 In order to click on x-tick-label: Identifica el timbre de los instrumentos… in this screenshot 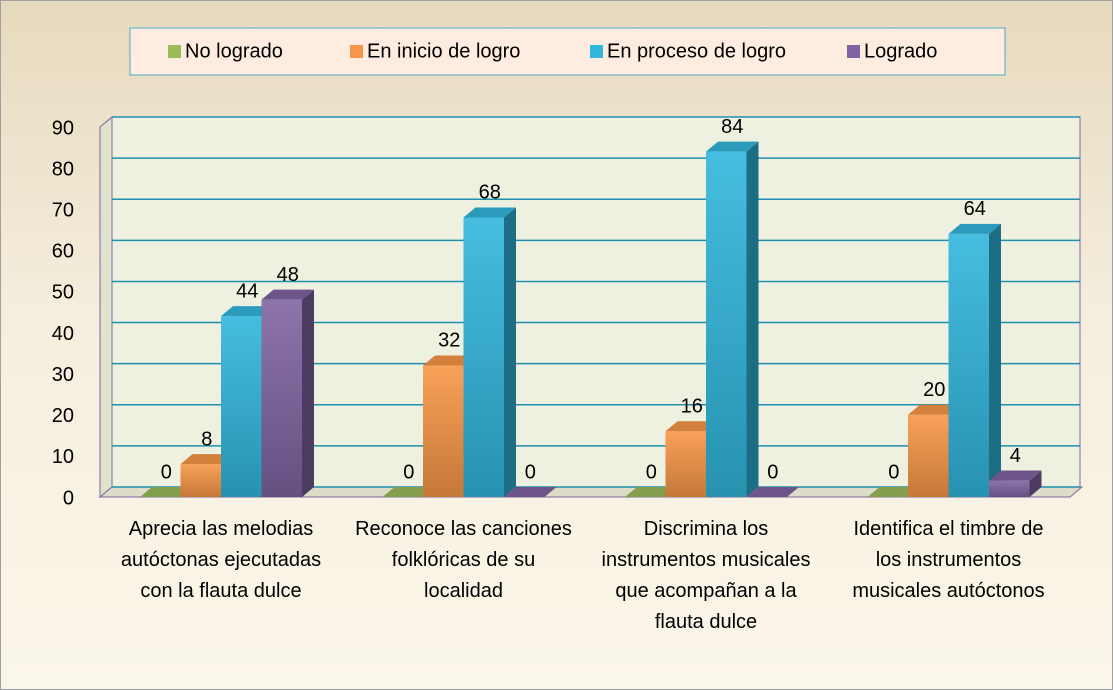, I will do `click(948, 560)`.